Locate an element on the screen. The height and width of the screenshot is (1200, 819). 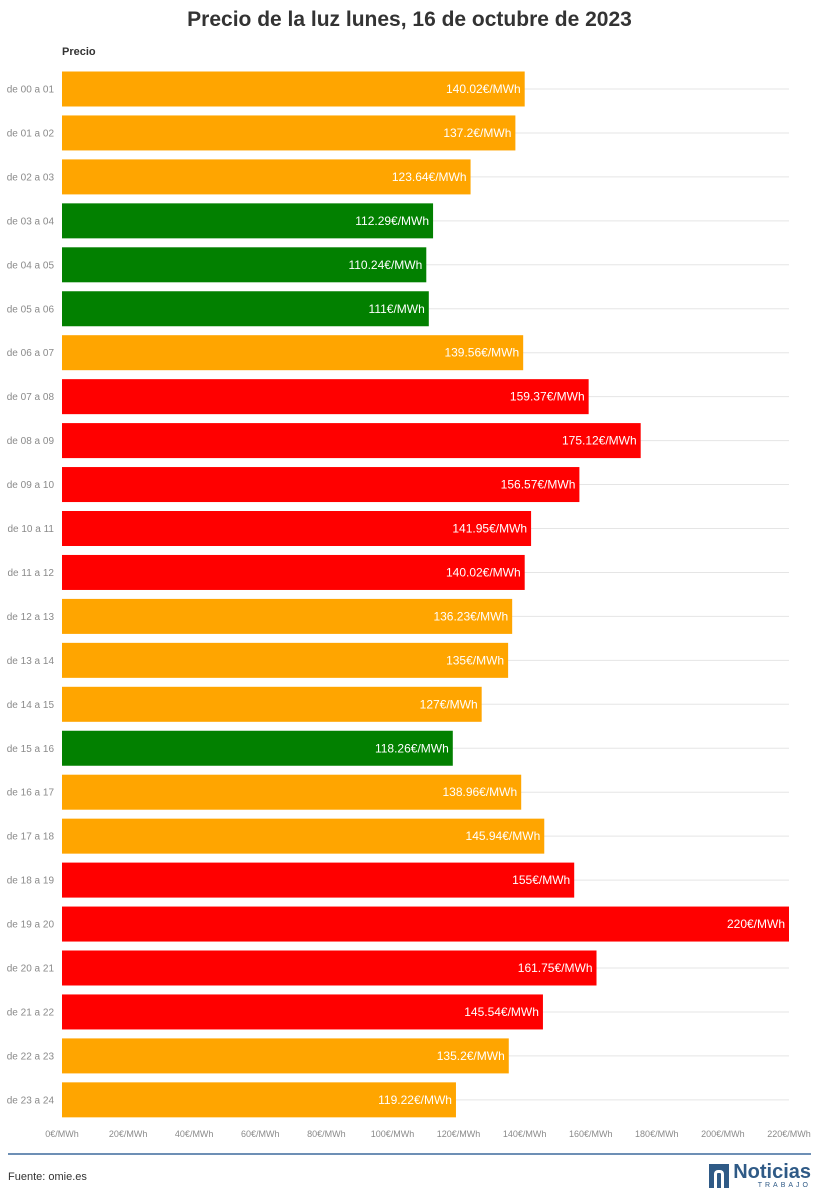
x-tick-label: 160€/MWh is located at coordinates (591, 1134).